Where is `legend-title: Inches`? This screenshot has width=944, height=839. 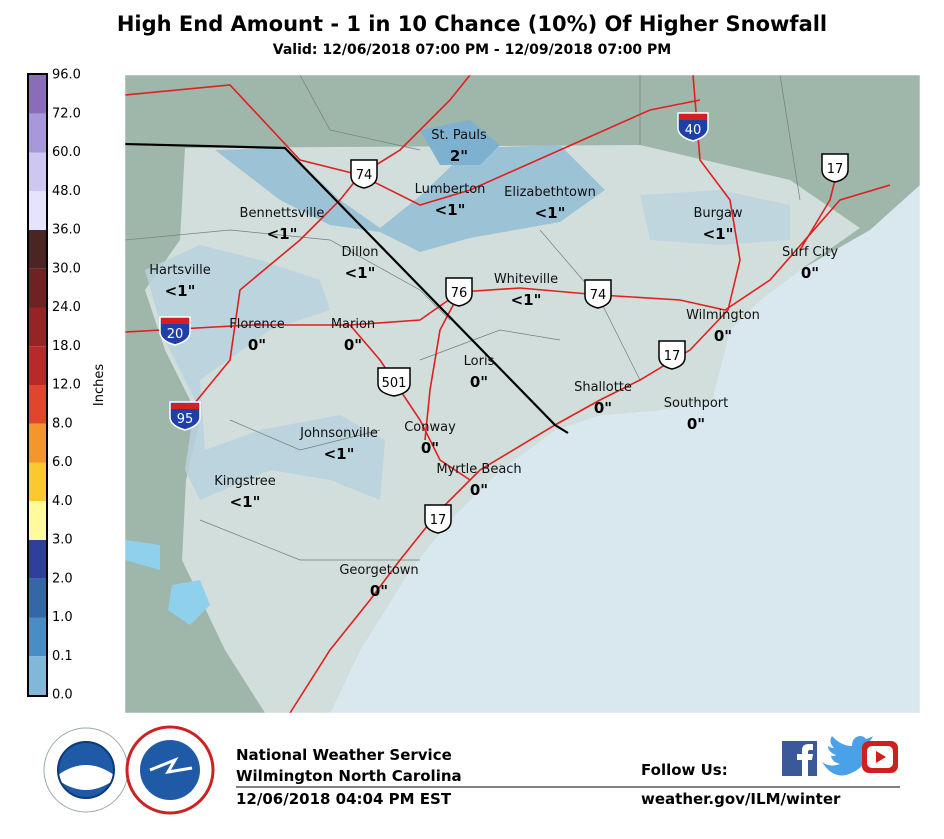
legend-title: Inches is located at coordinates (99, 385).